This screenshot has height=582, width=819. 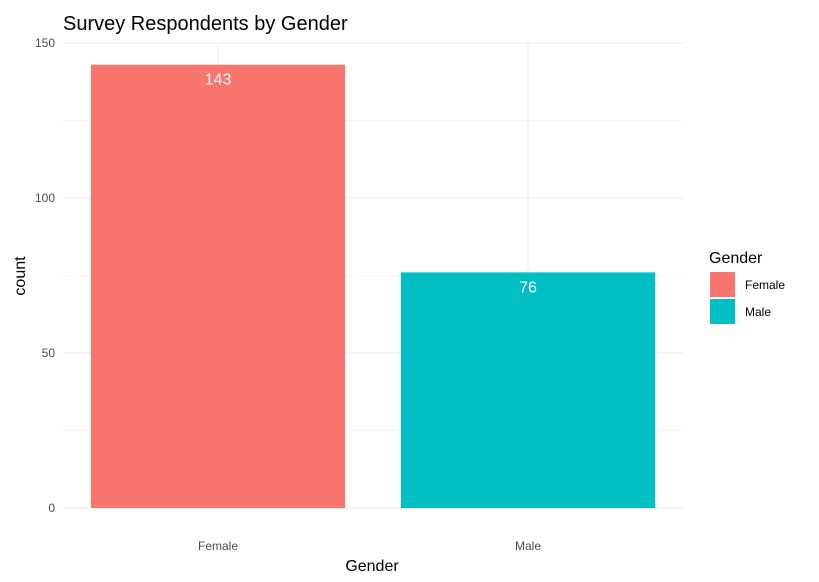 I want to click on bar-value-label: 76, so click(x=528, y=287).